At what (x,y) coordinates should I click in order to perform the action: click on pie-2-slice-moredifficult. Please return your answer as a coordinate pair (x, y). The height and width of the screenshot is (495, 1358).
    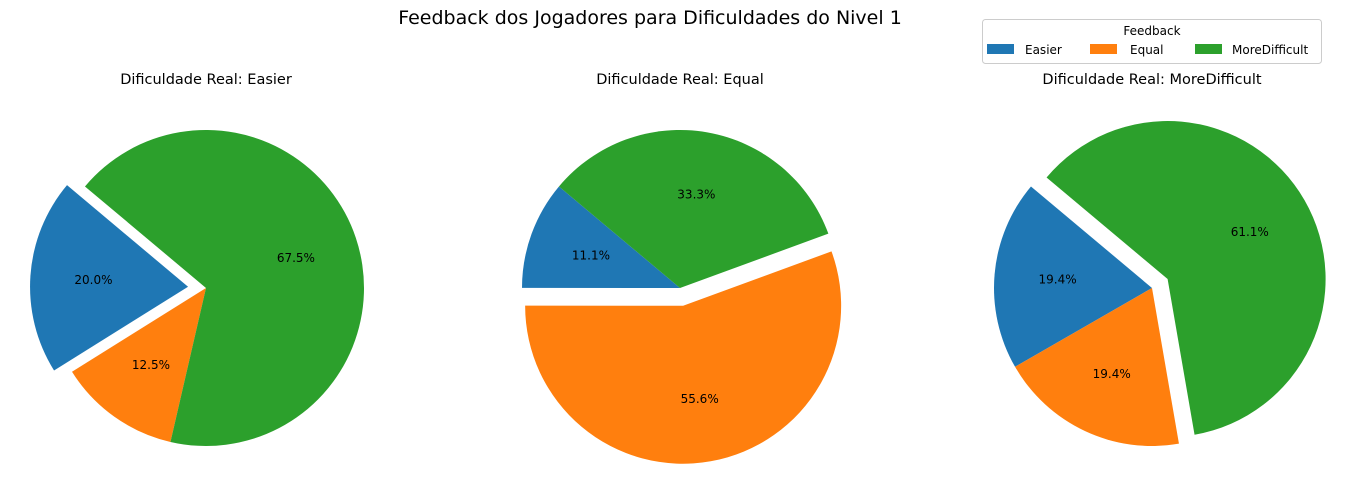
    Looking at the image, I should click on (693, 209).